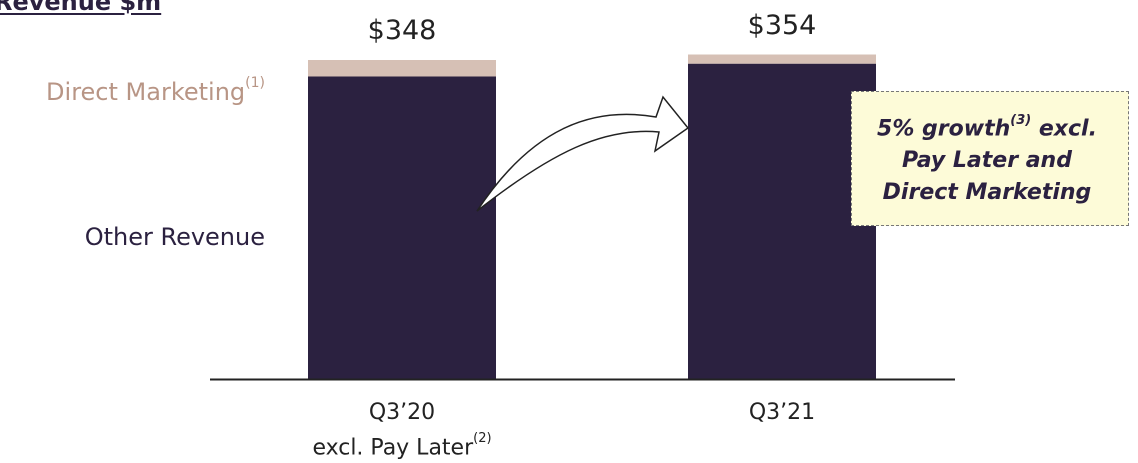 The image size is (1138, 463). What do you see at coordinates (81, 8) in the screenshot?
I see `chart-title: Revenue $m` at bounding box center [81, 8].